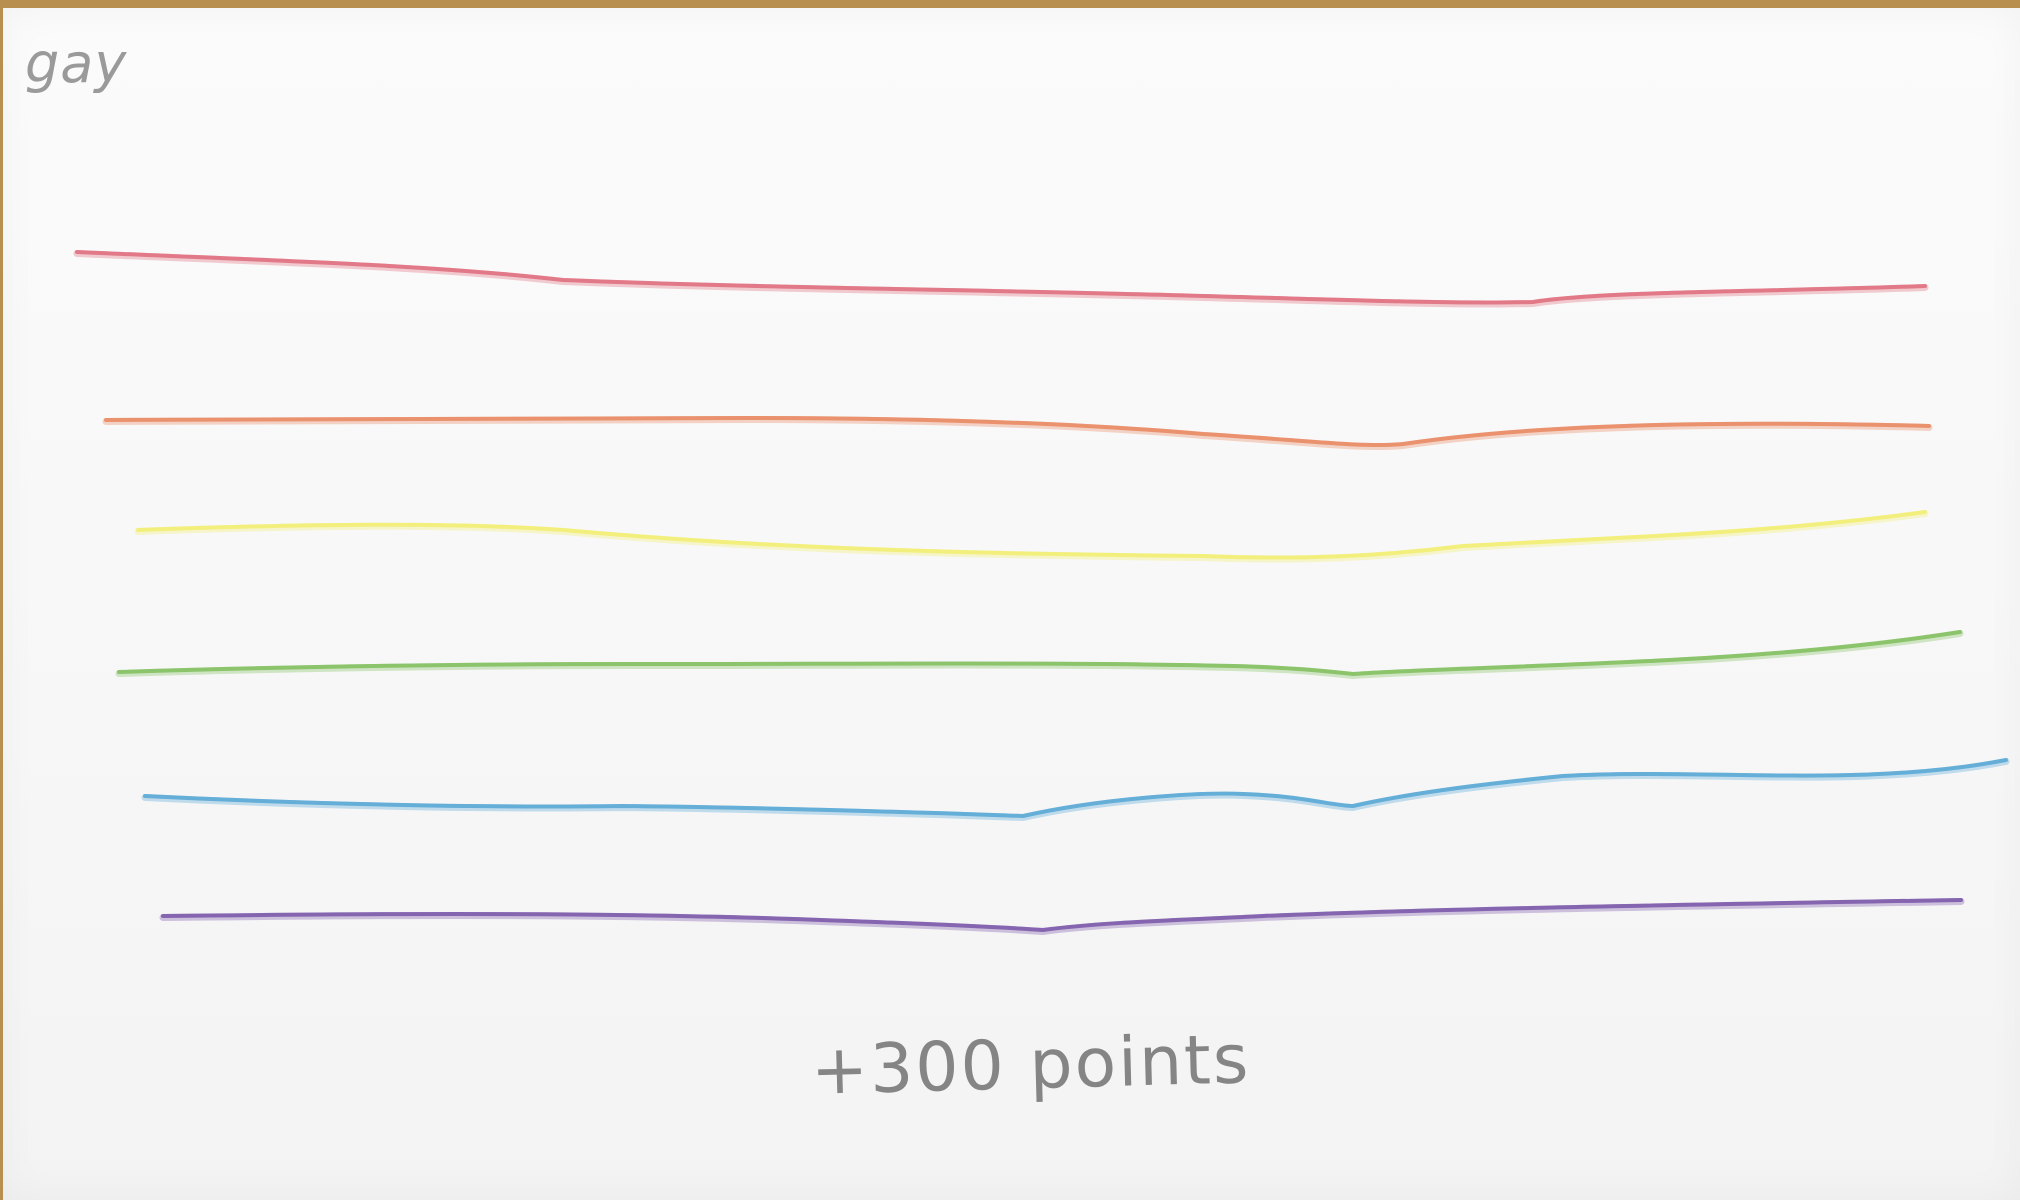 This screenshot has width=2020, height=1200. What do you see at coordinates (1031, 536) in the screenshot?
I see `yellow-stripe` at bounding box center [1031, 536].